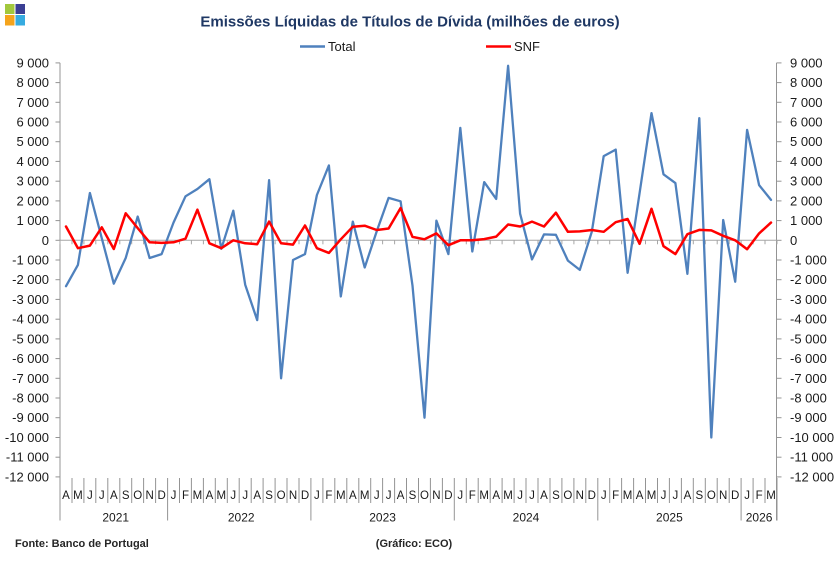 This screenshot has width=839, height=564. Describe the element at coordinates (414, 544) in the screenshot. I see `svg-text: (Gráfico: ECO)` at that location.